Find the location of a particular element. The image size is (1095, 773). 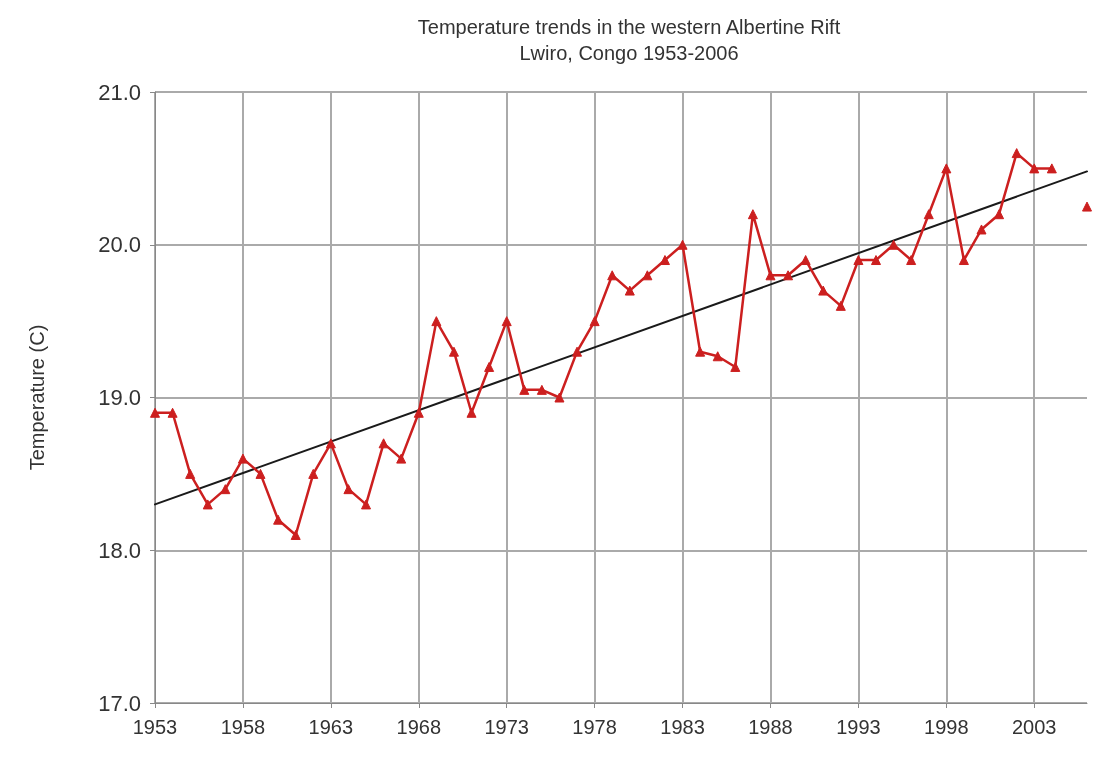

x-tick-label: 2003 is located at coordinates (1034, 727).